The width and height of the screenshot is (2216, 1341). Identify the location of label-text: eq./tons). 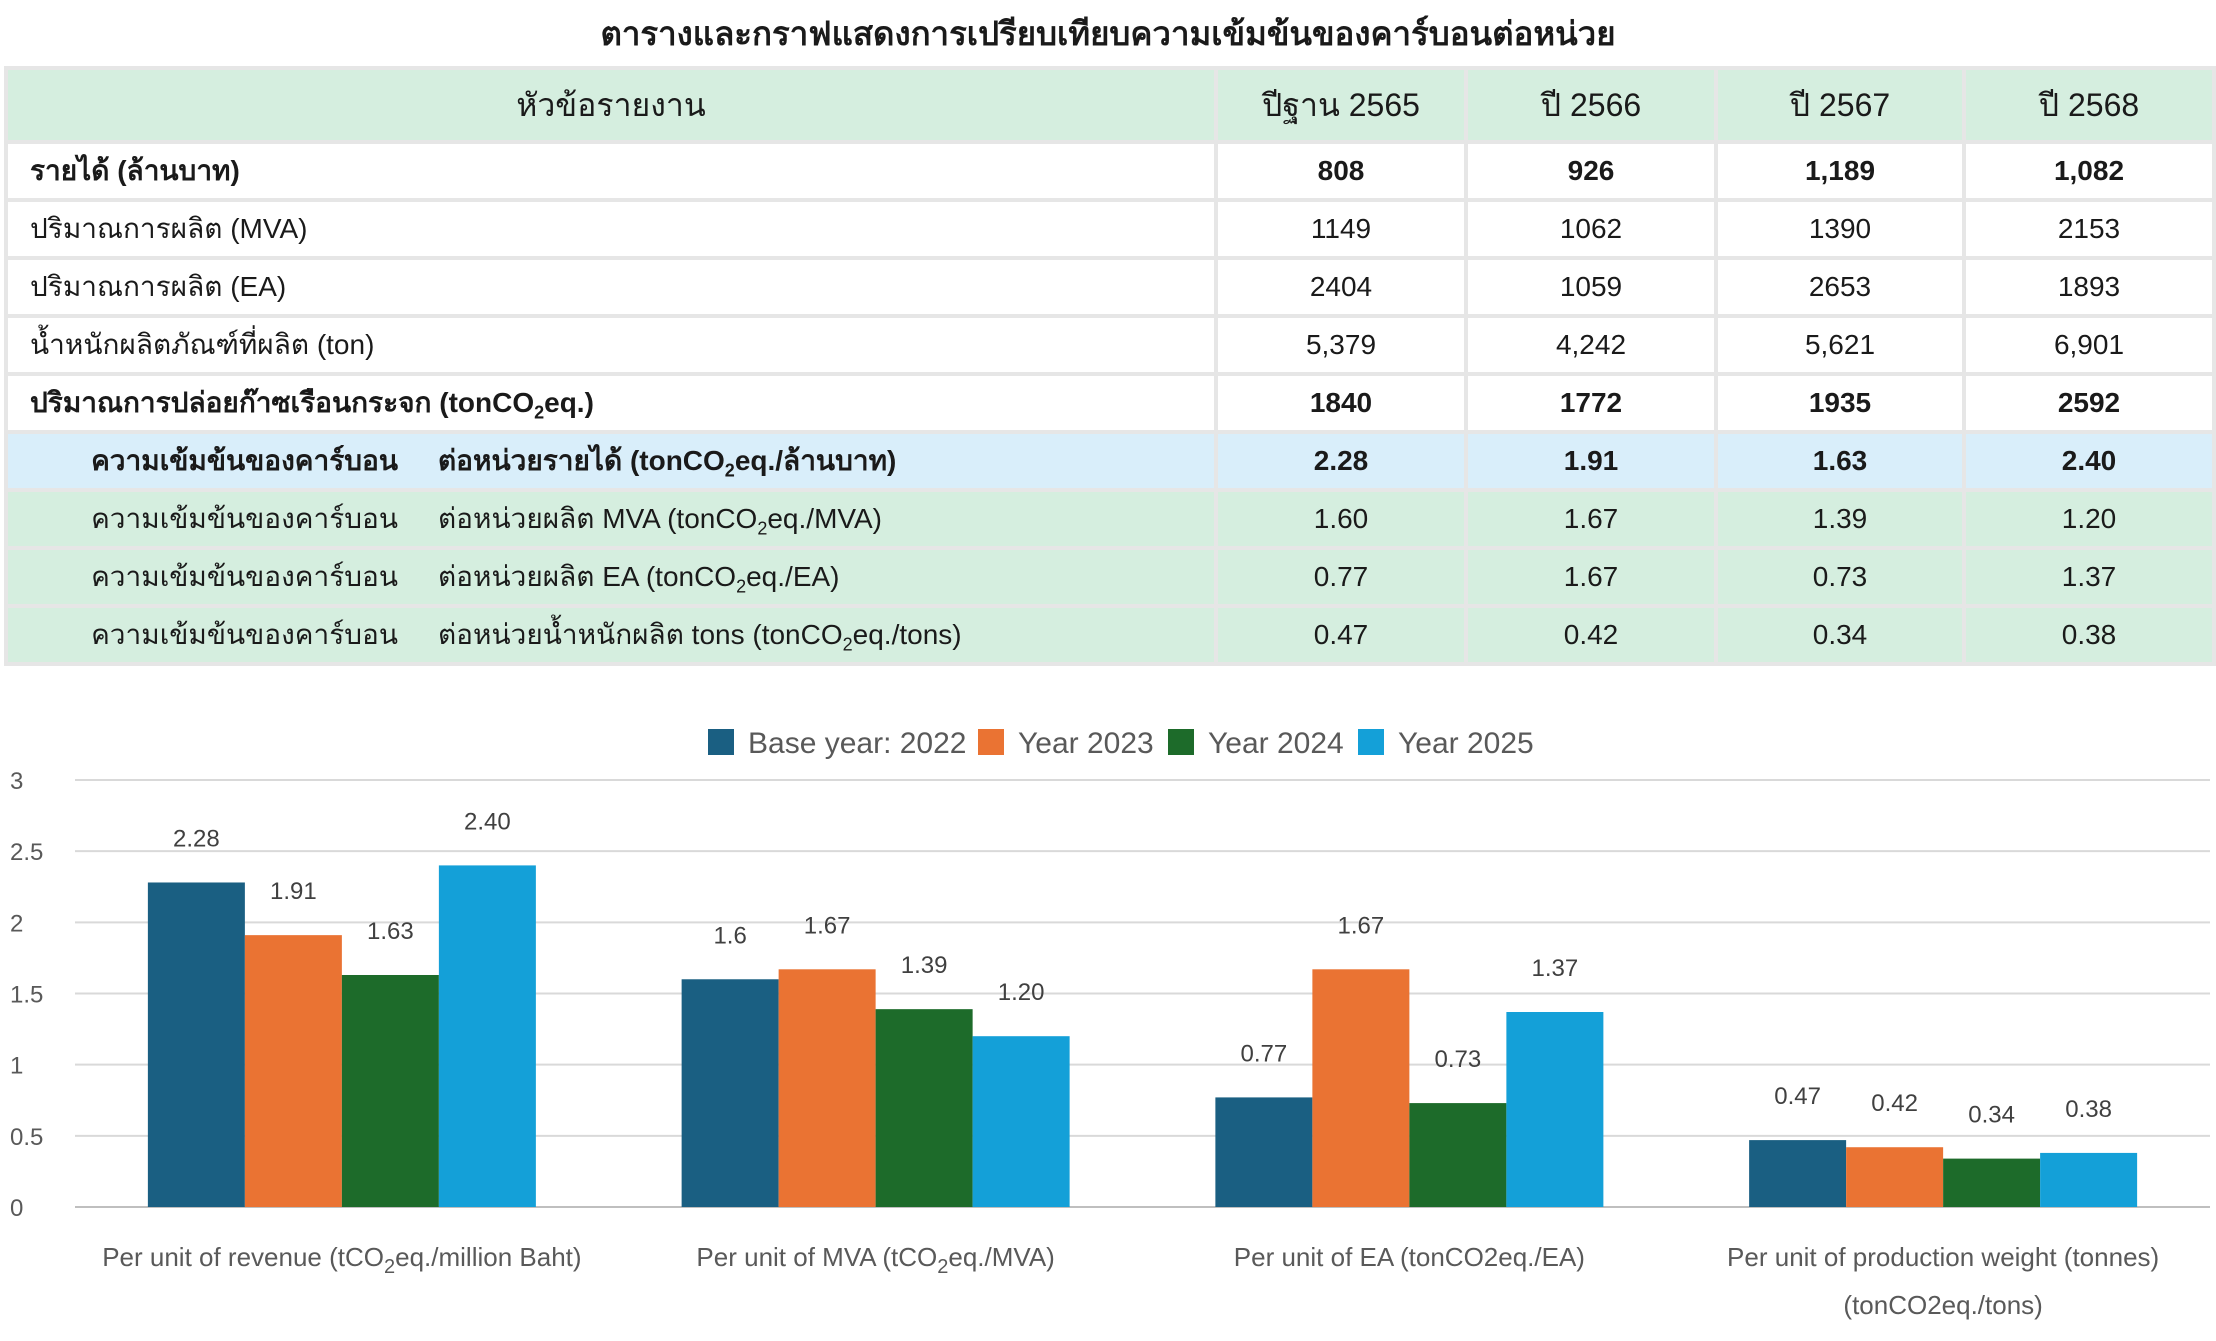
(907, 634).